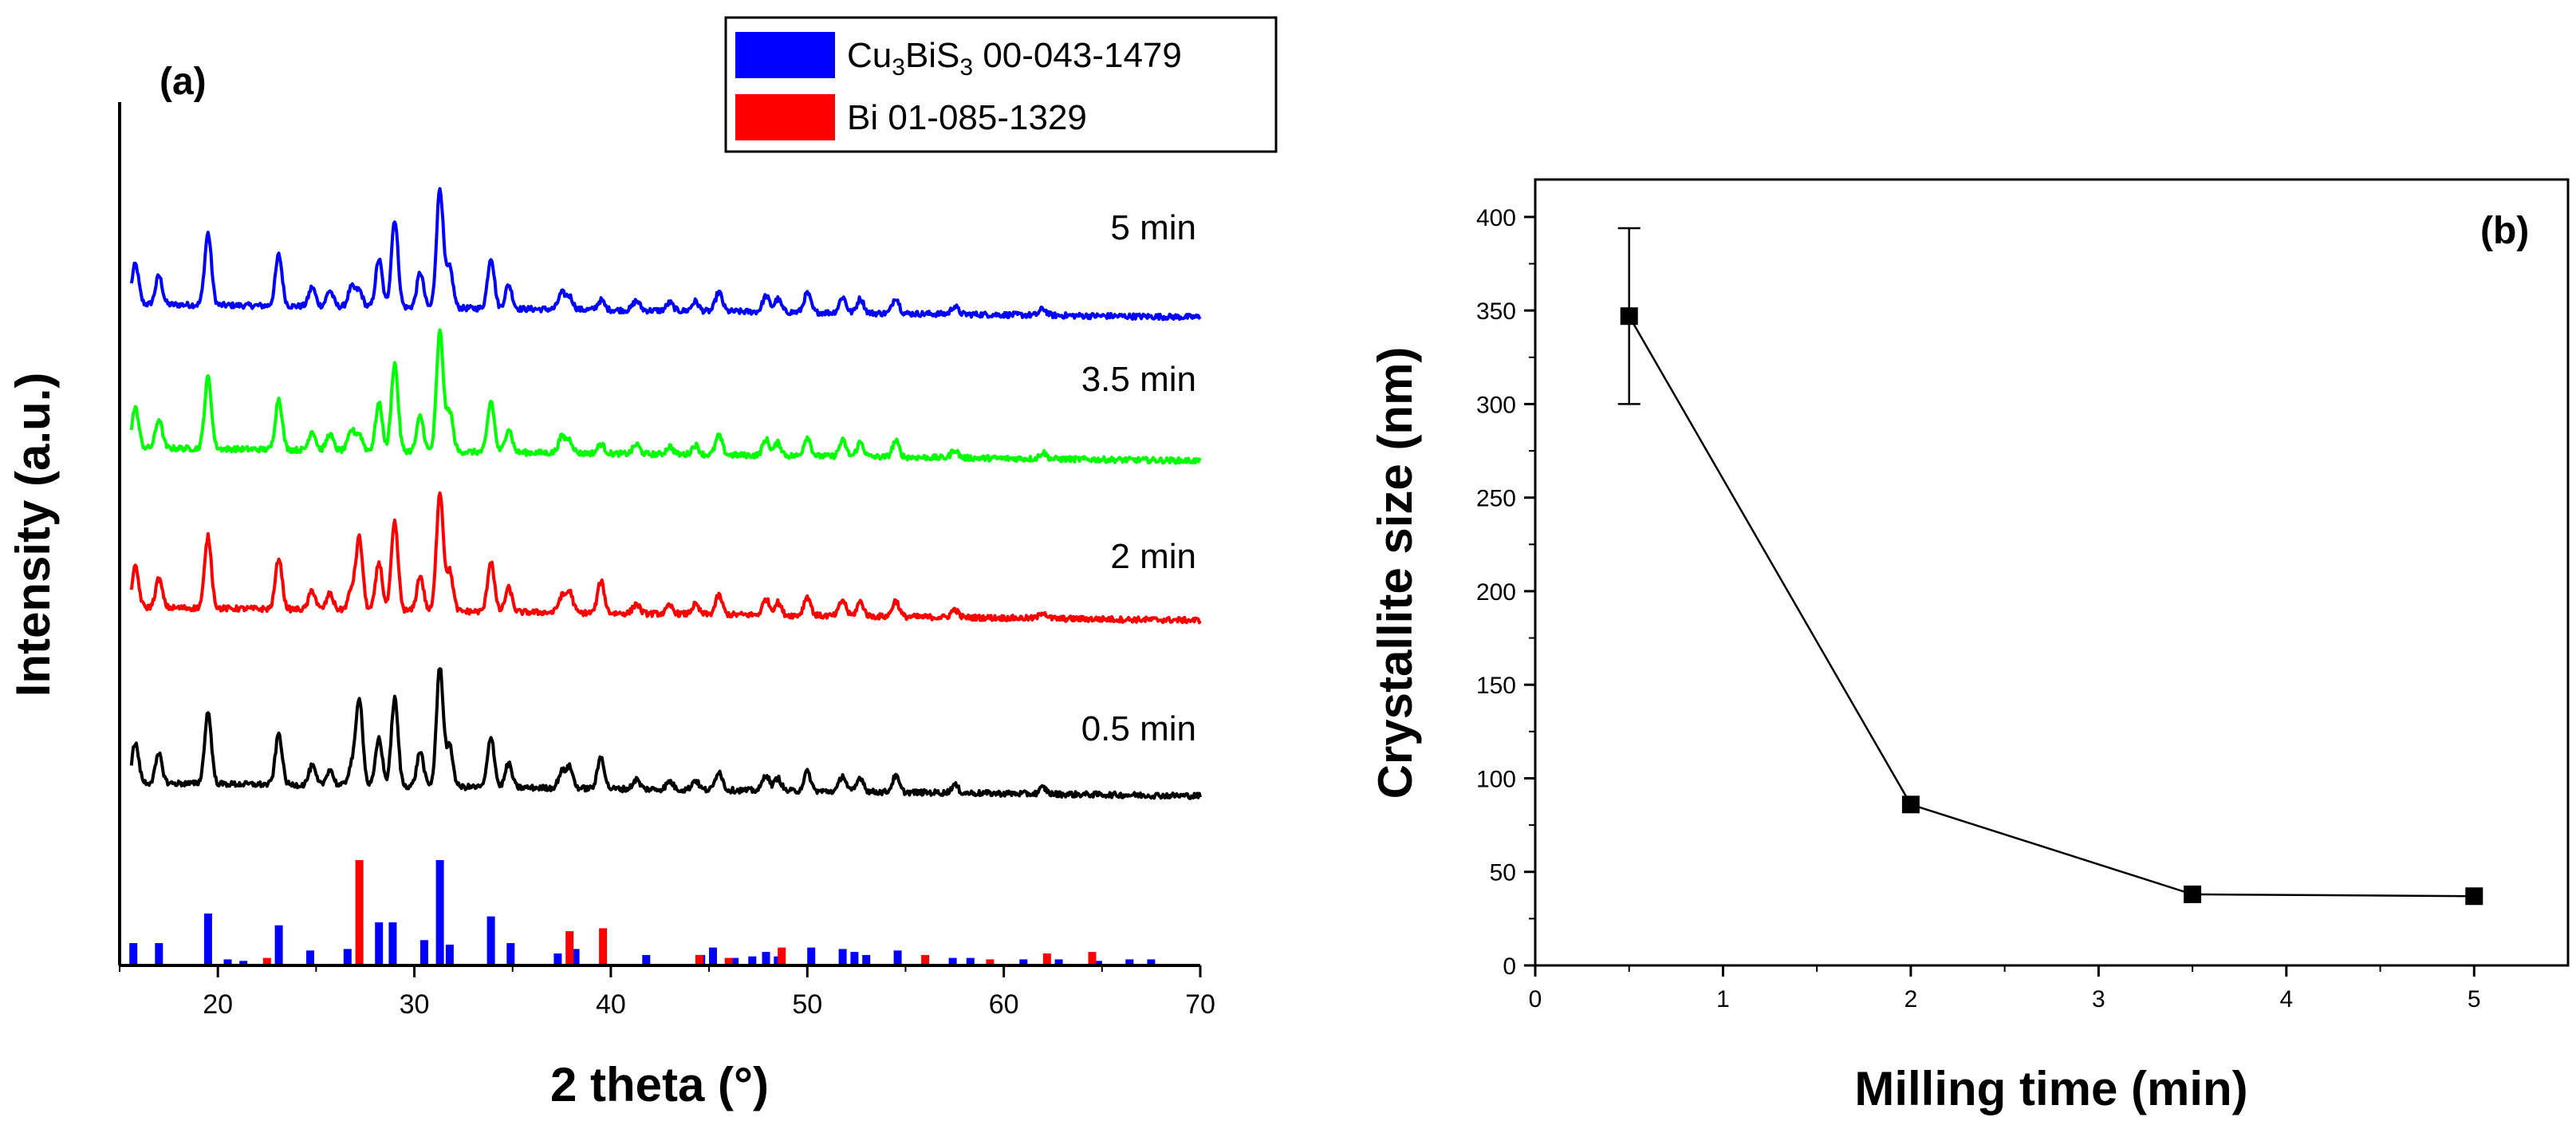  I want to click on panel-a-label: (a), so click(183, 82).